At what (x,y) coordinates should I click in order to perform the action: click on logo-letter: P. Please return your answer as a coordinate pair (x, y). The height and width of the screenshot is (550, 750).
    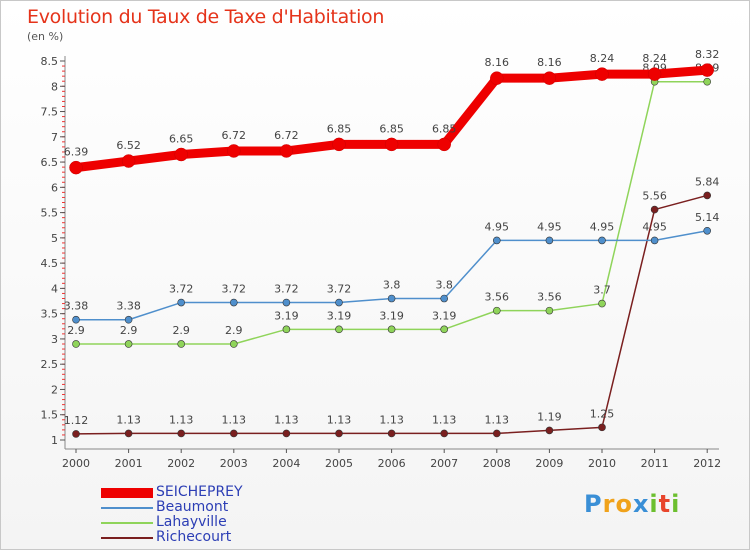
    Looking at the image, I should click on (593, 504).